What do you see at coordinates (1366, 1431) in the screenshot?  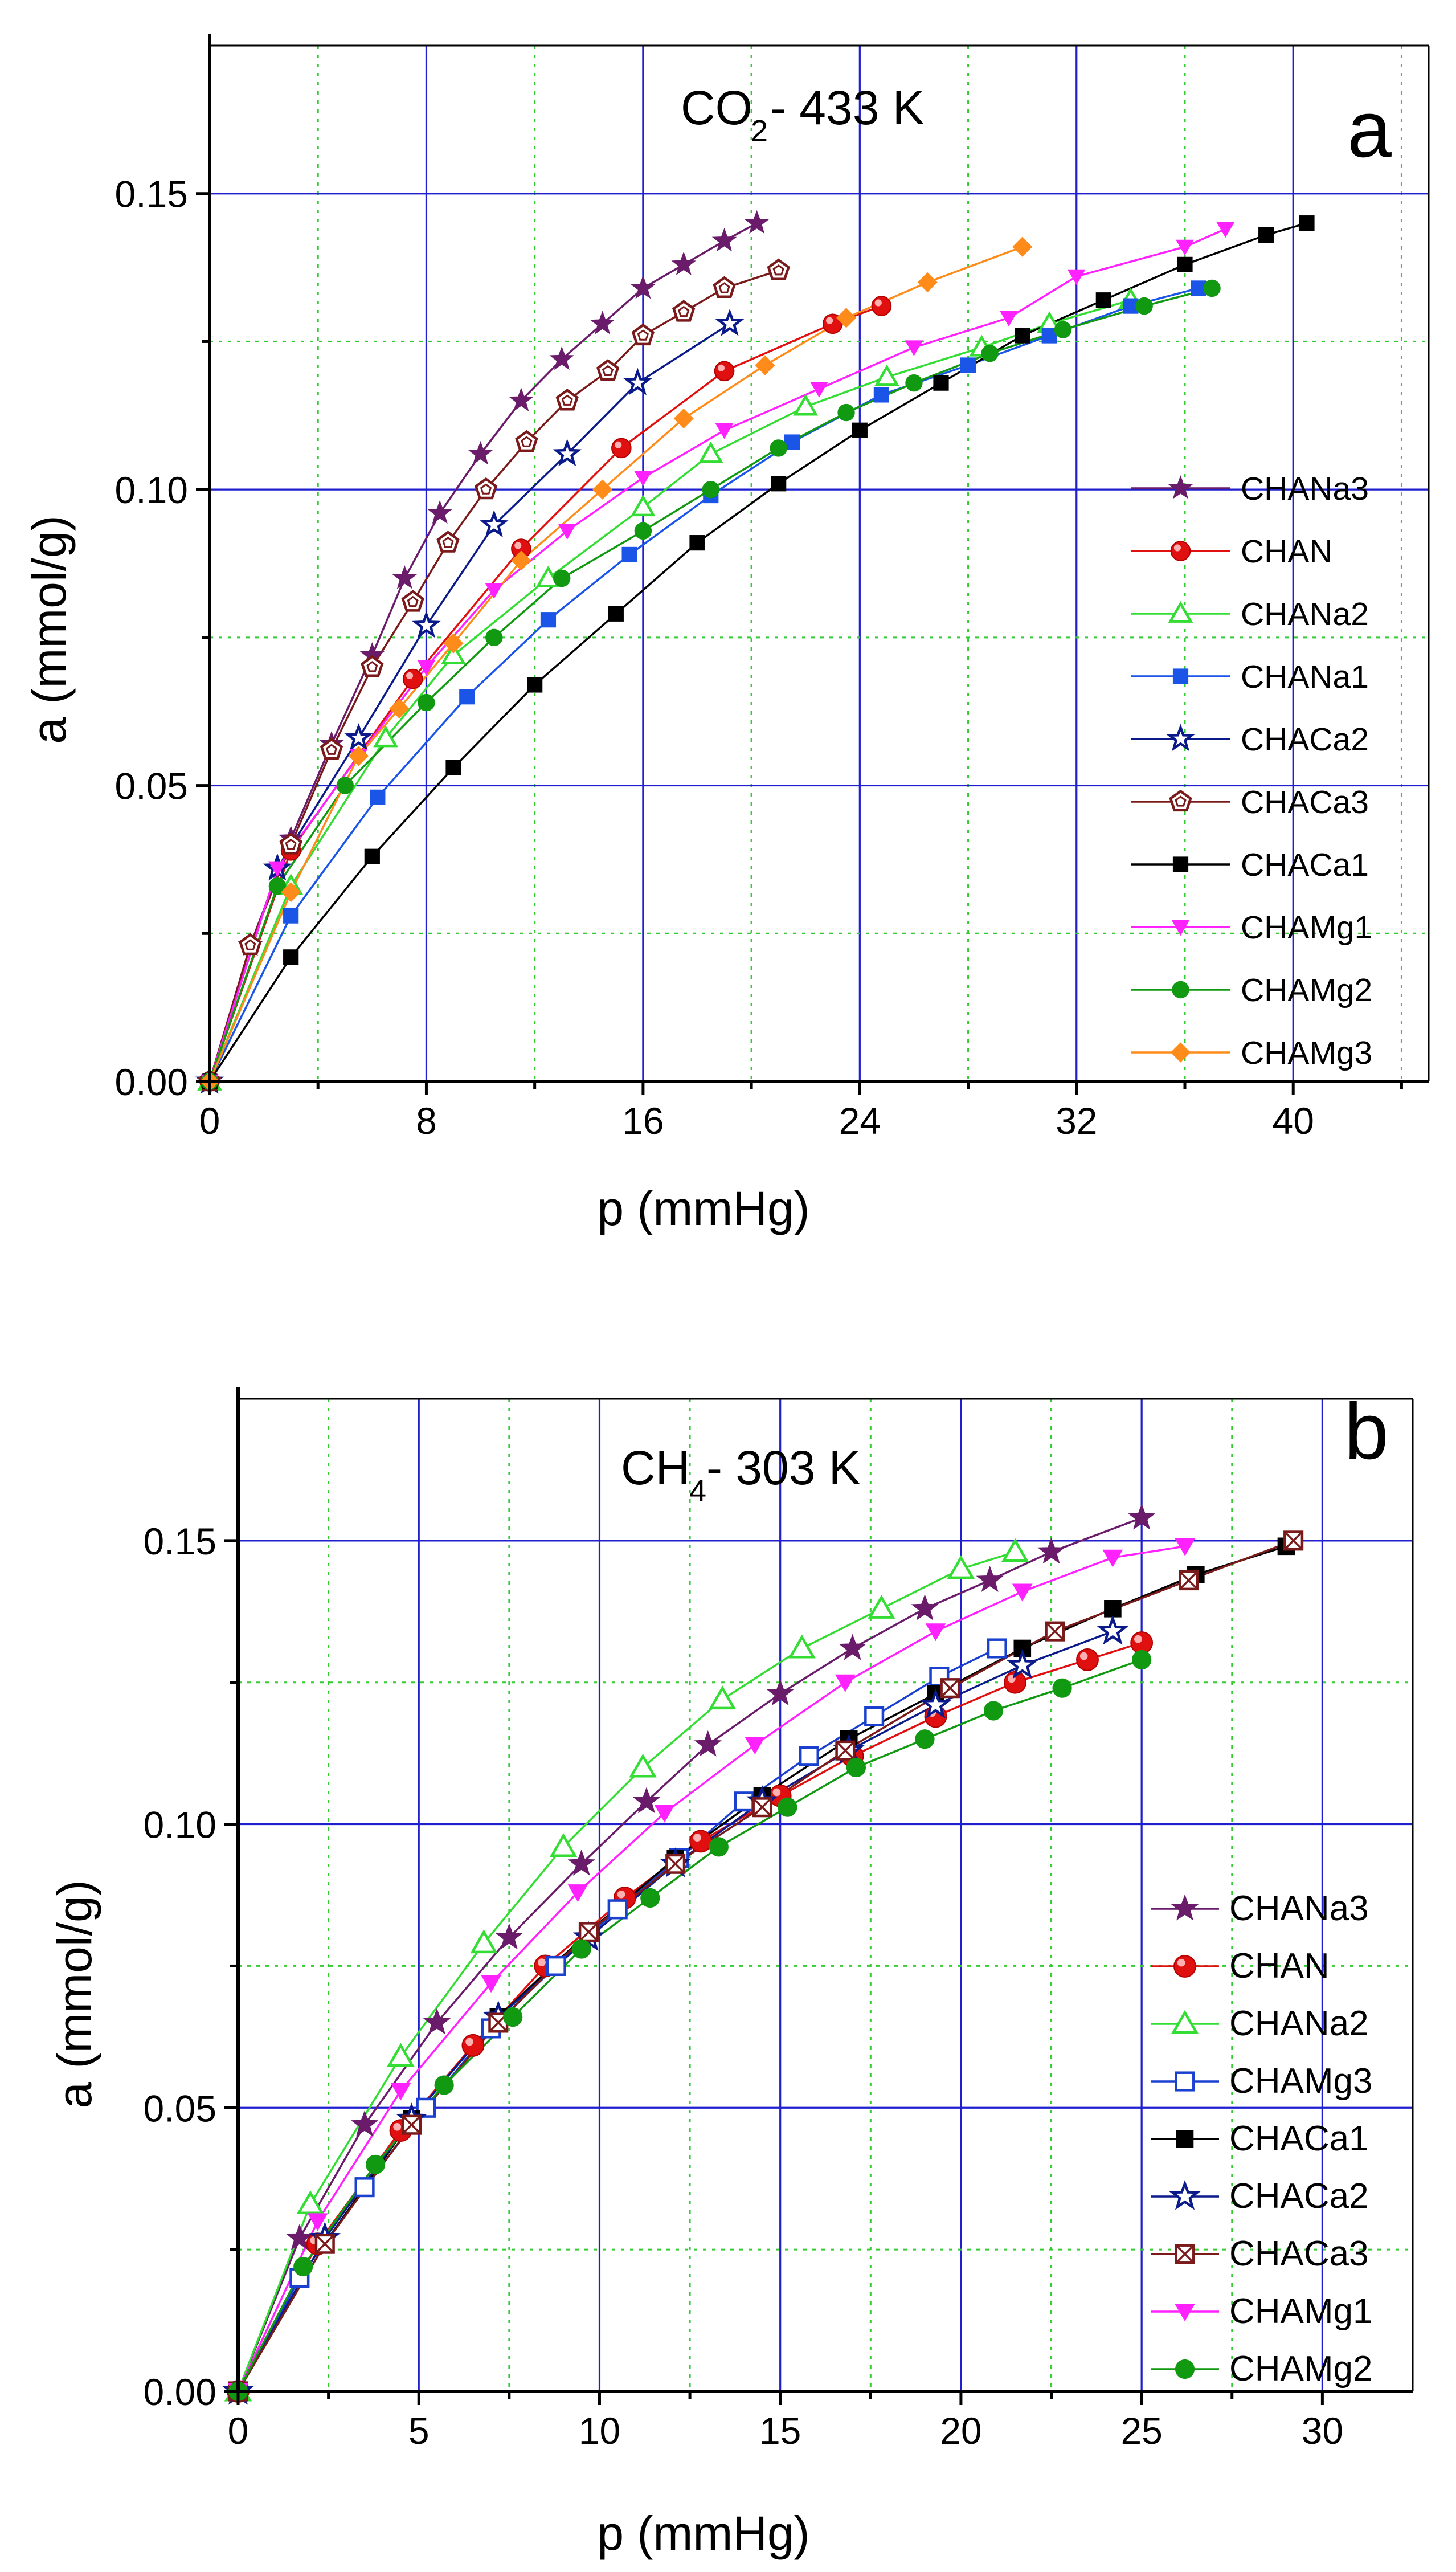 I see `panel-b-letter: b` at bounding box center [1366, 1431].